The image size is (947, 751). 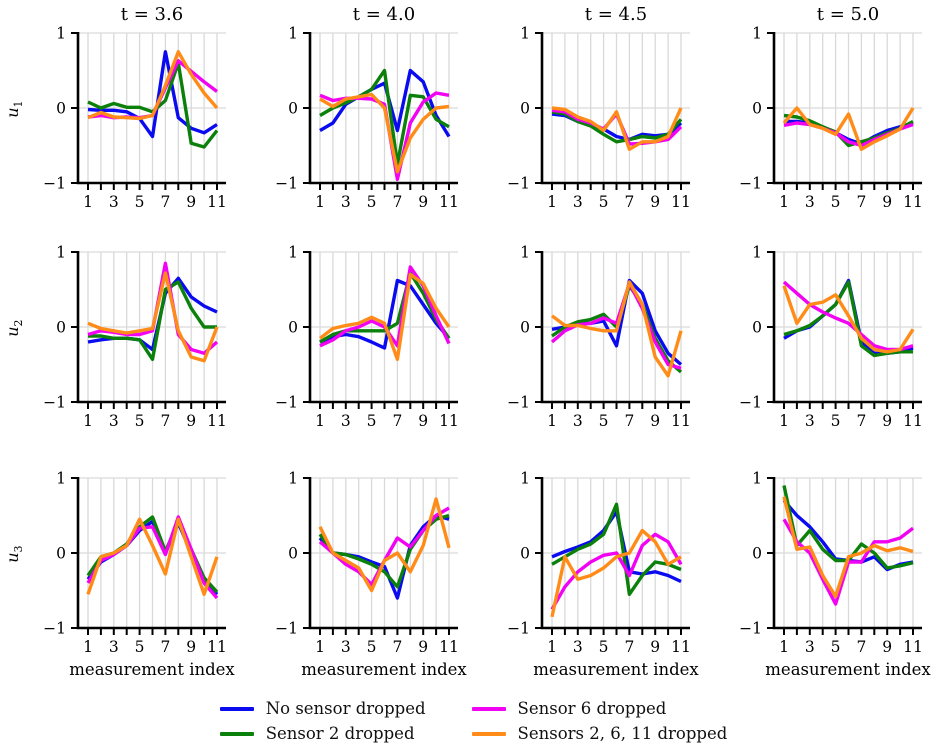 What do you see at coordinates (14, 554) in the screenshot?
I see `y-axis-label-u3: u3` at bounding box center [14, 554].